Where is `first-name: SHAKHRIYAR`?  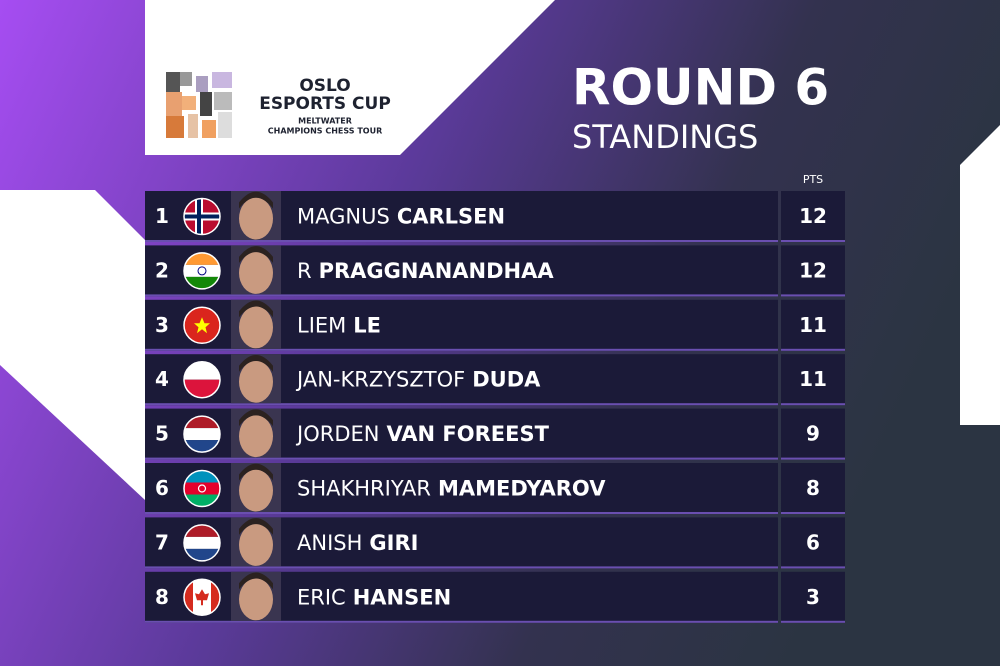 first-name: SHAKHRIYAR is located at coordinates (364, 489).